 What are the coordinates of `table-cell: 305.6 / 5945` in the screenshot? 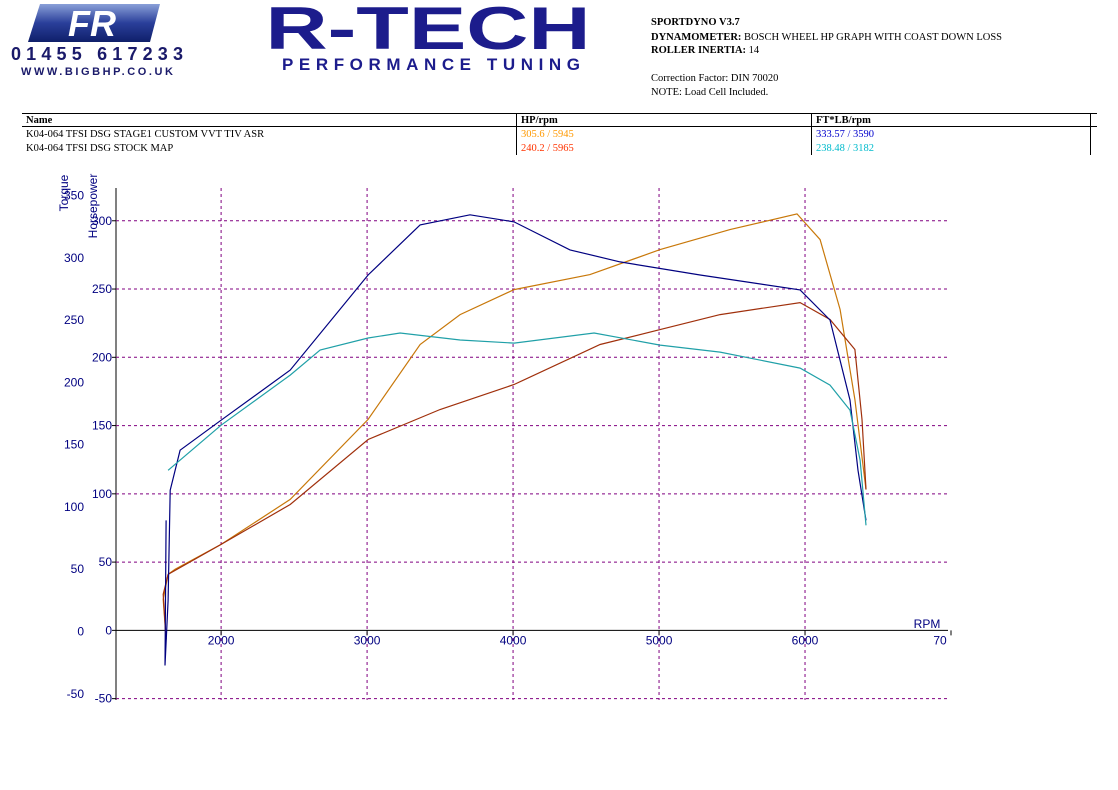 It's located at (547, 134).